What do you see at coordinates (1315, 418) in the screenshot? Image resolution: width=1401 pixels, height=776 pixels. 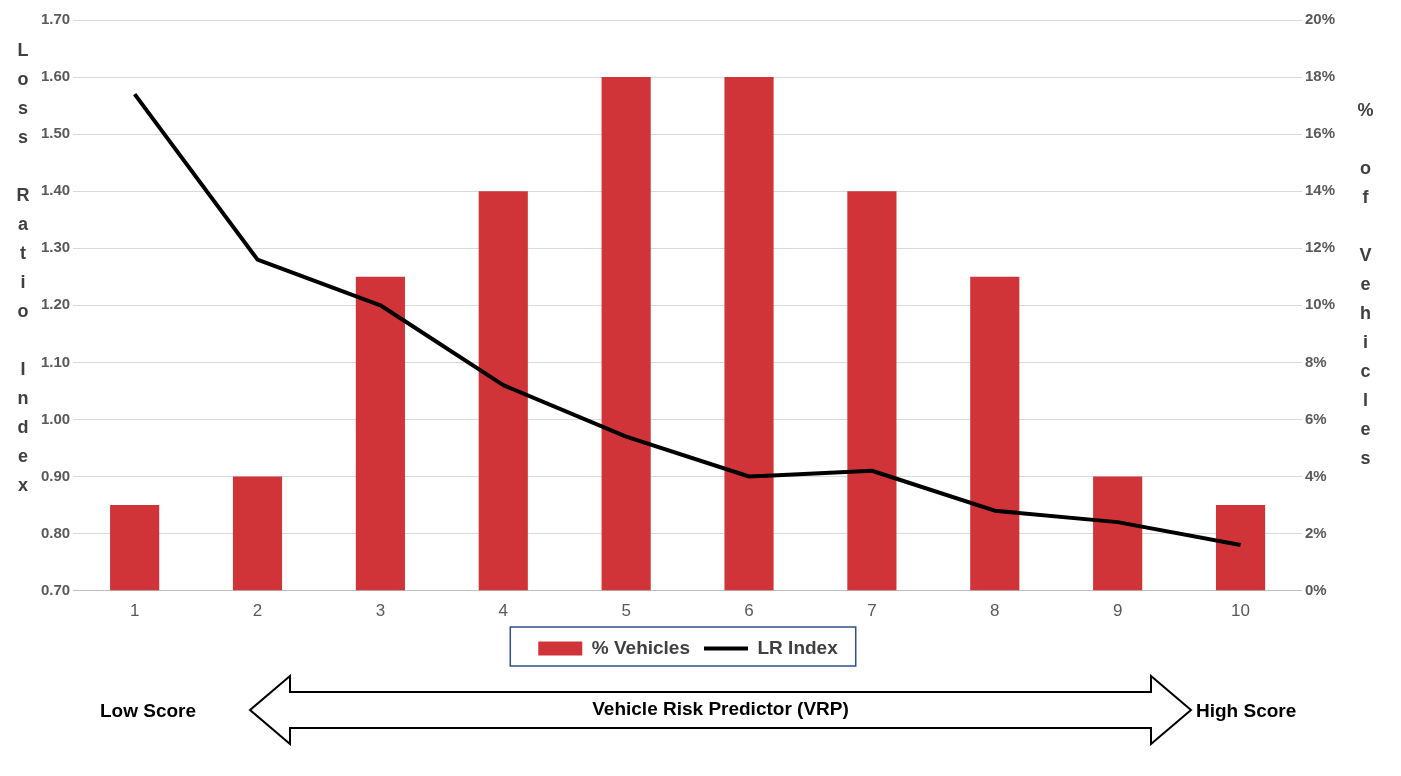 I see `y2-tick-label: 6%` at bounding box center [1315, 418].